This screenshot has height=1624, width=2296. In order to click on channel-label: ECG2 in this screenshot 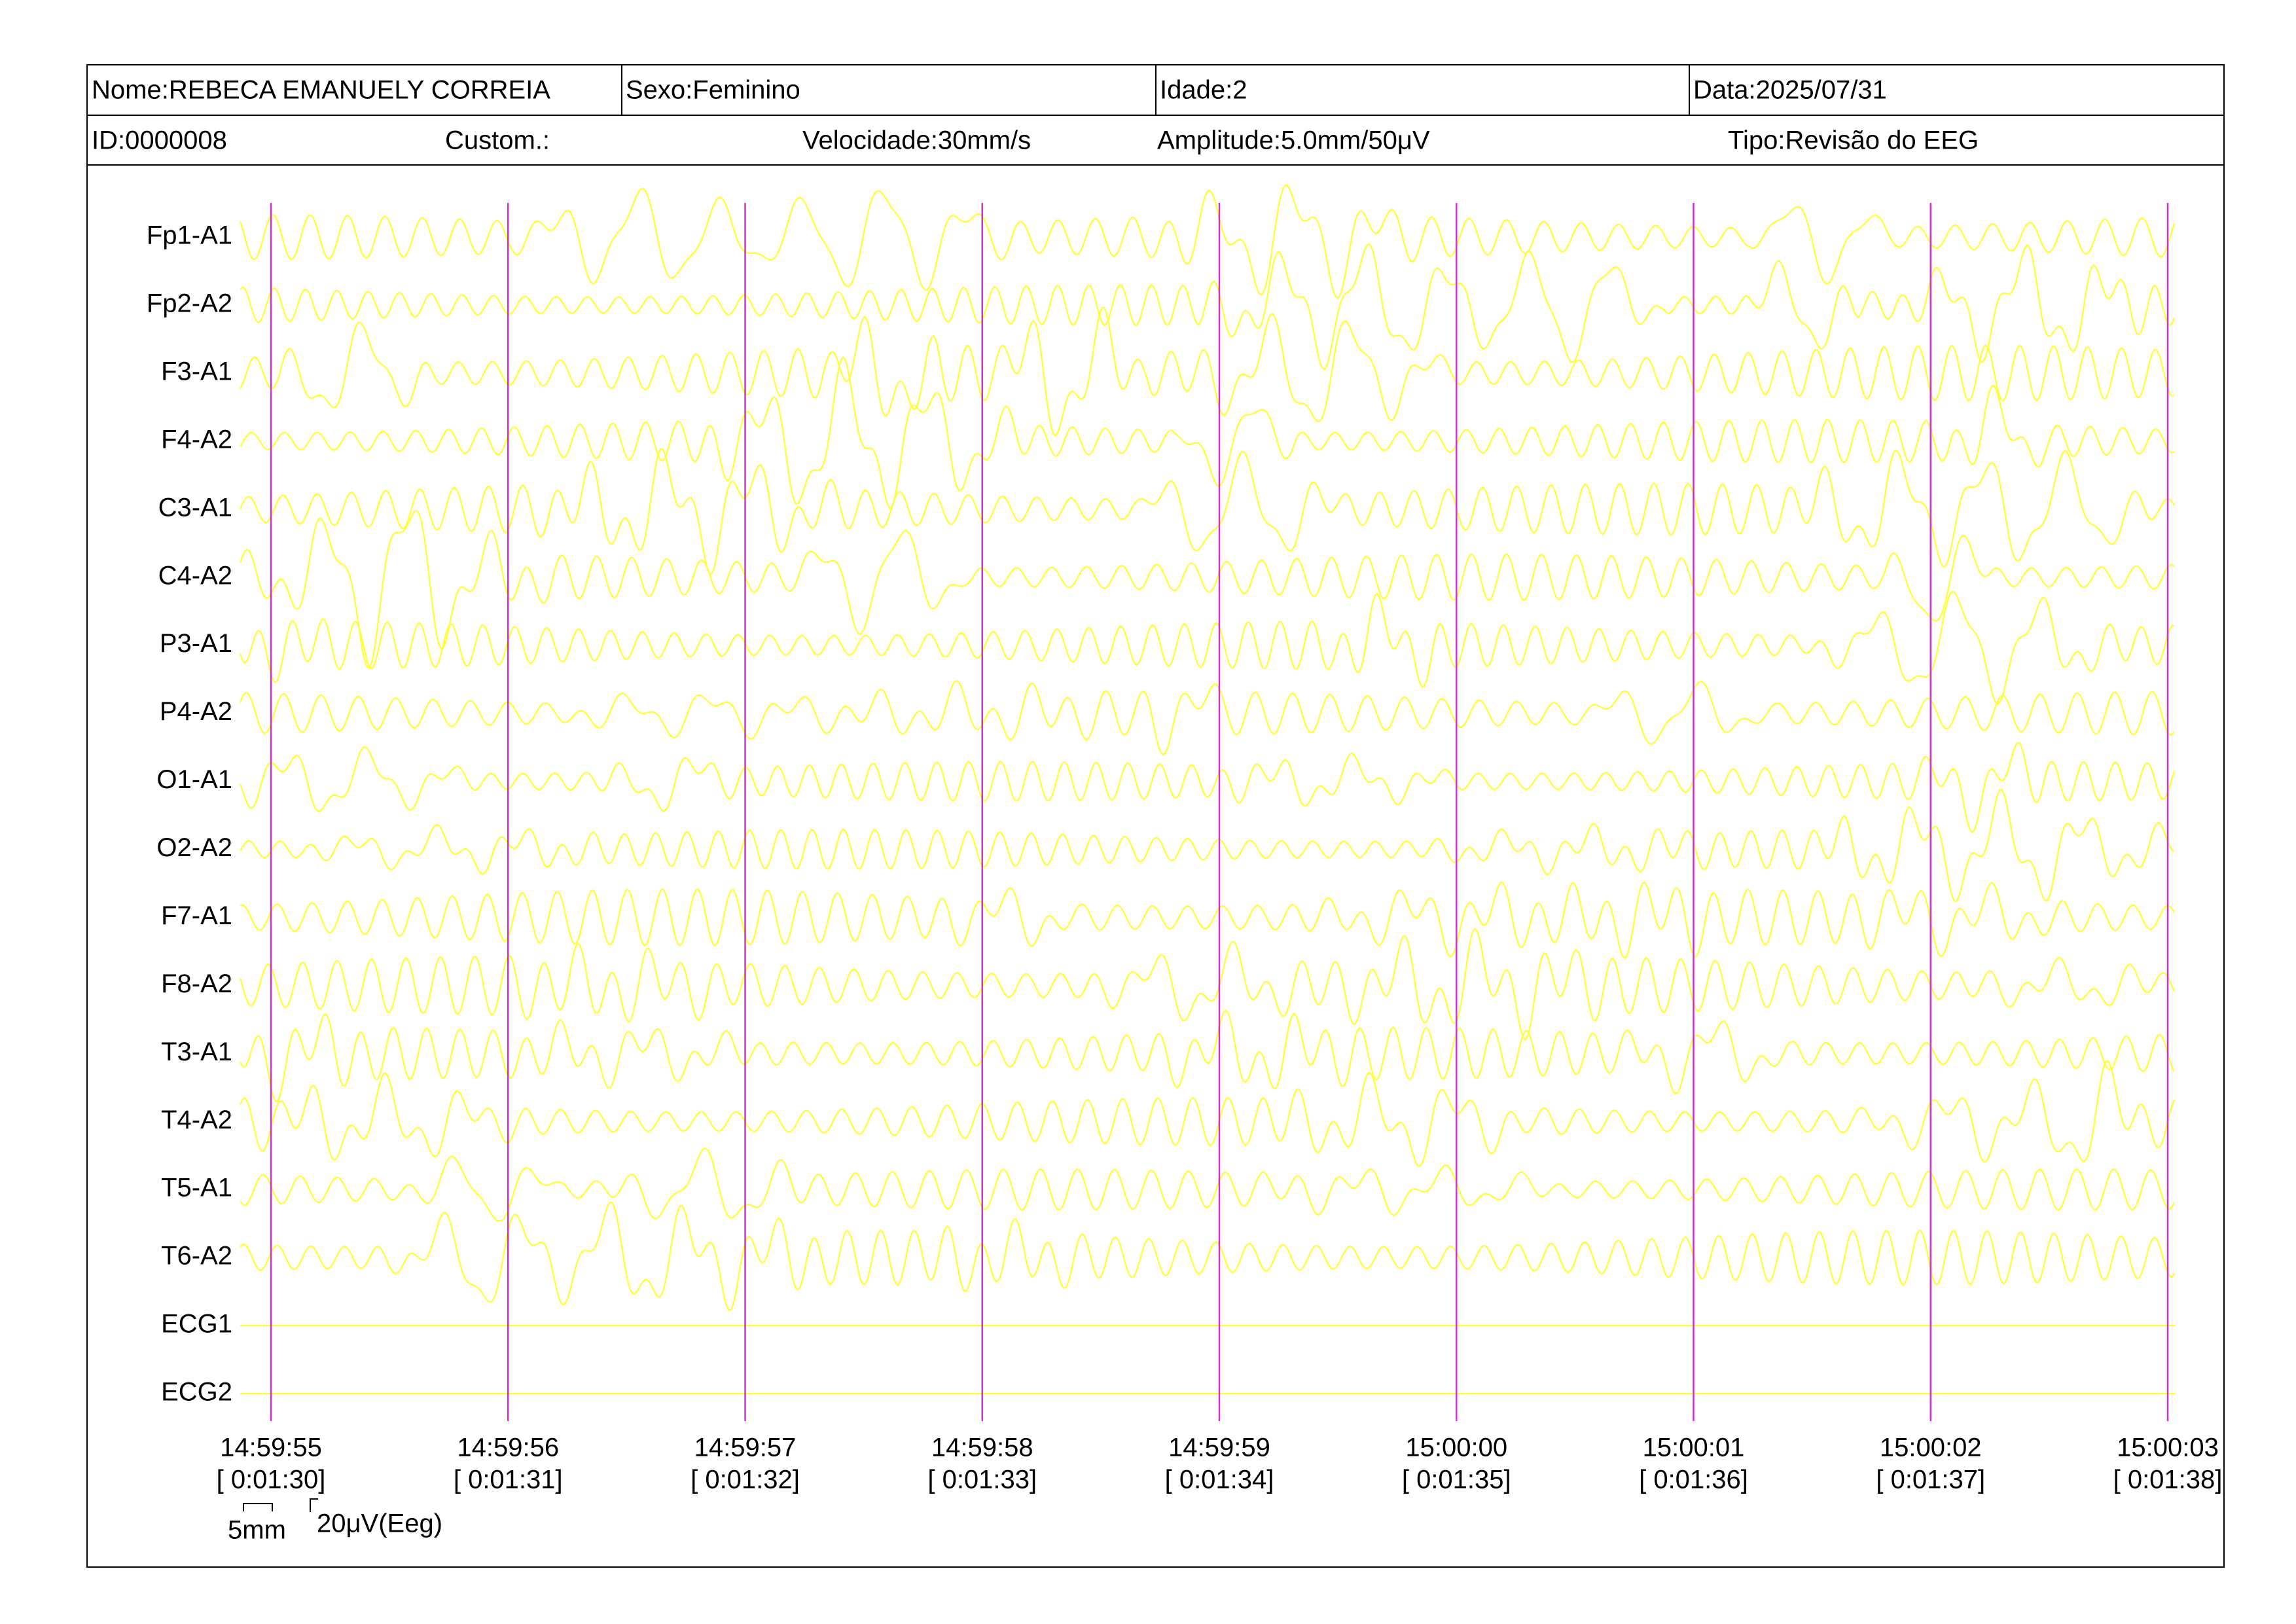, I will do `click(196, 1392)`.